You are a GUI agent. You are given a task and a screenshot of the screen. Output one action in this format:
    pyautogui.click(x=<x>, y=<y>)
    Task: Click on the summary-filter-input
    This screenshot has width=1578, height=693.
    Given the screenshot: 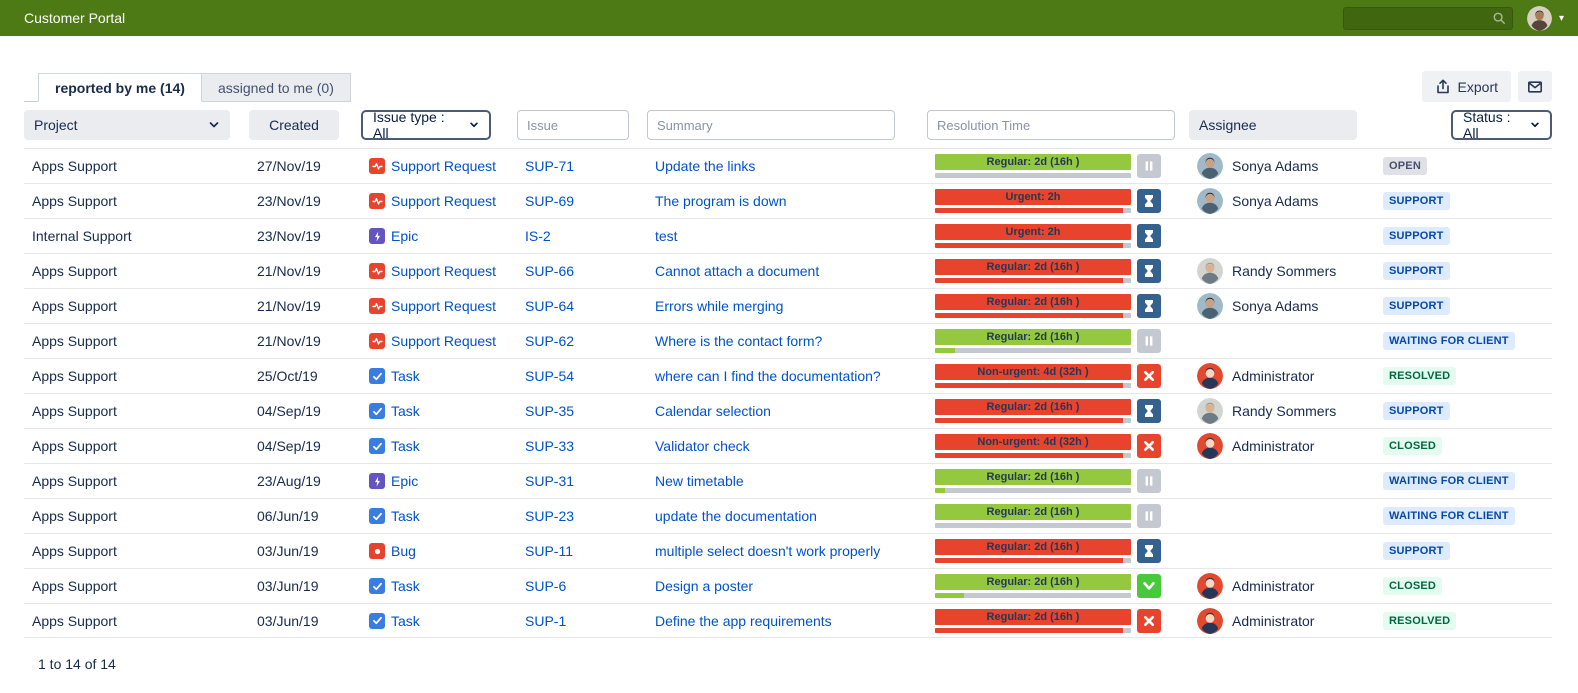 What is the action you would take?
    pyautogui.click(x=771, y=125)
    